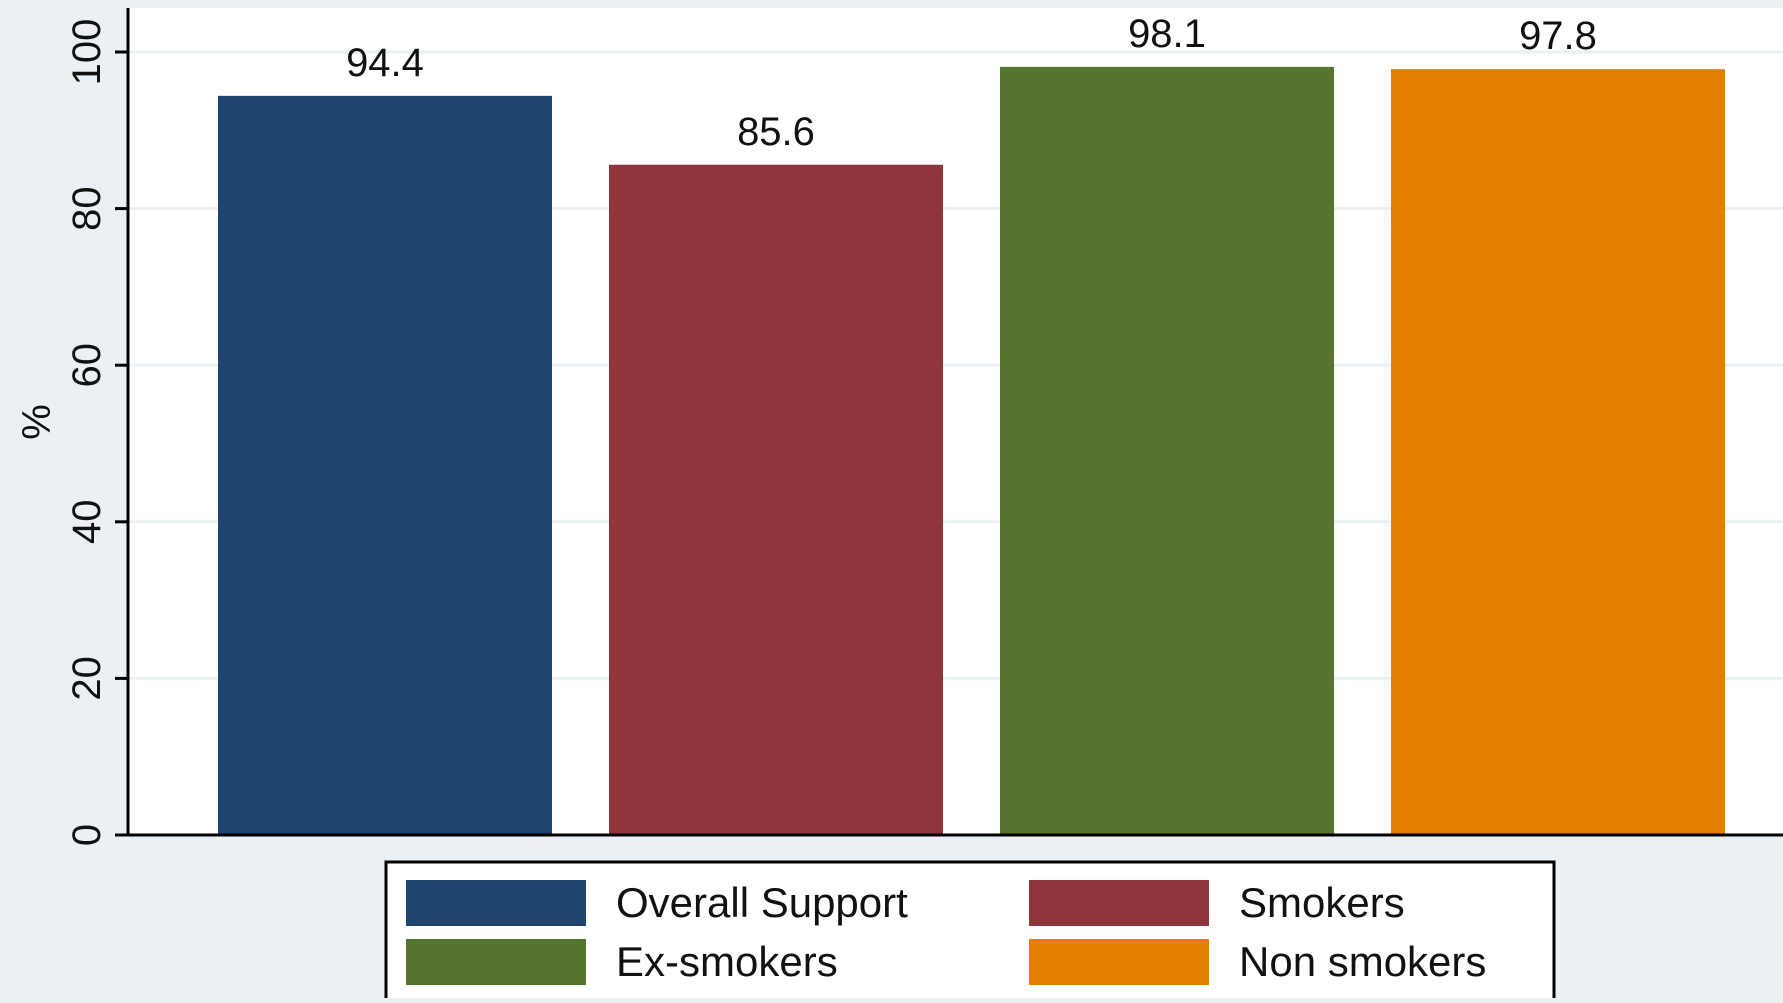 The width and height of the screenshot is (1783, 1003). What do you see at coordinates (1558, 452) in the screenshot?
I see `bar-non-smokers` at bounding box center [1558, 452].